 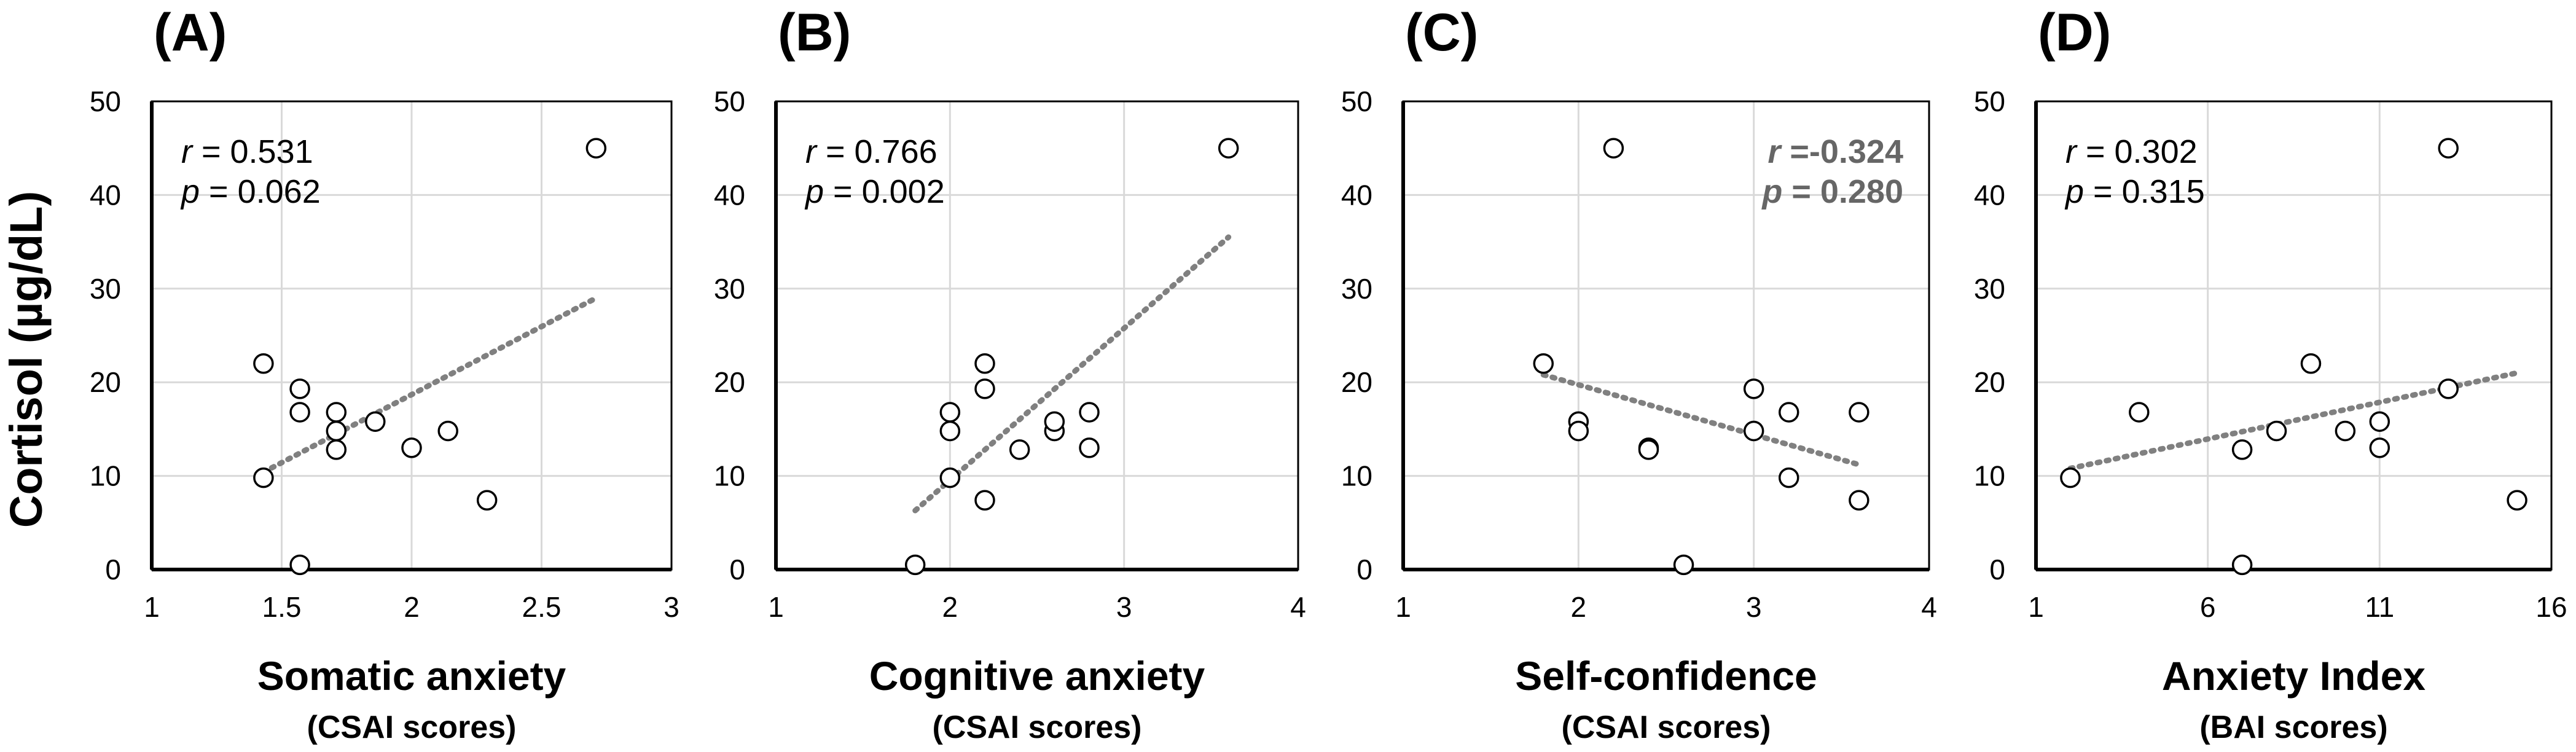 I want to click on chart-2-x-tick-label-2: 3, so click(x=1124, y=607).